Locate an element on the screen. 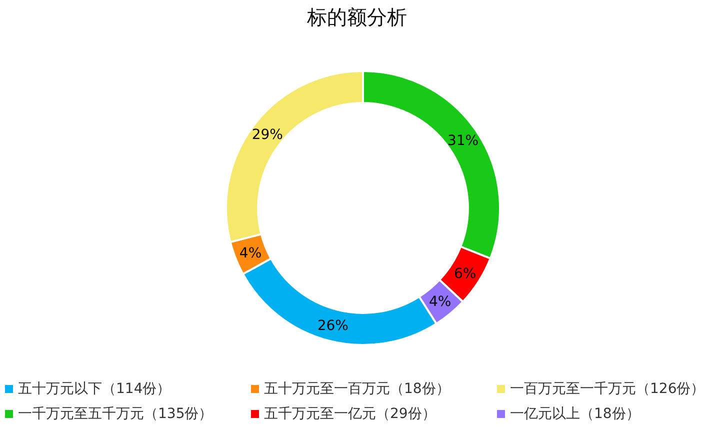  legend-label: 一百万元至一千万元（126份） is located at coordinates (607, 389).